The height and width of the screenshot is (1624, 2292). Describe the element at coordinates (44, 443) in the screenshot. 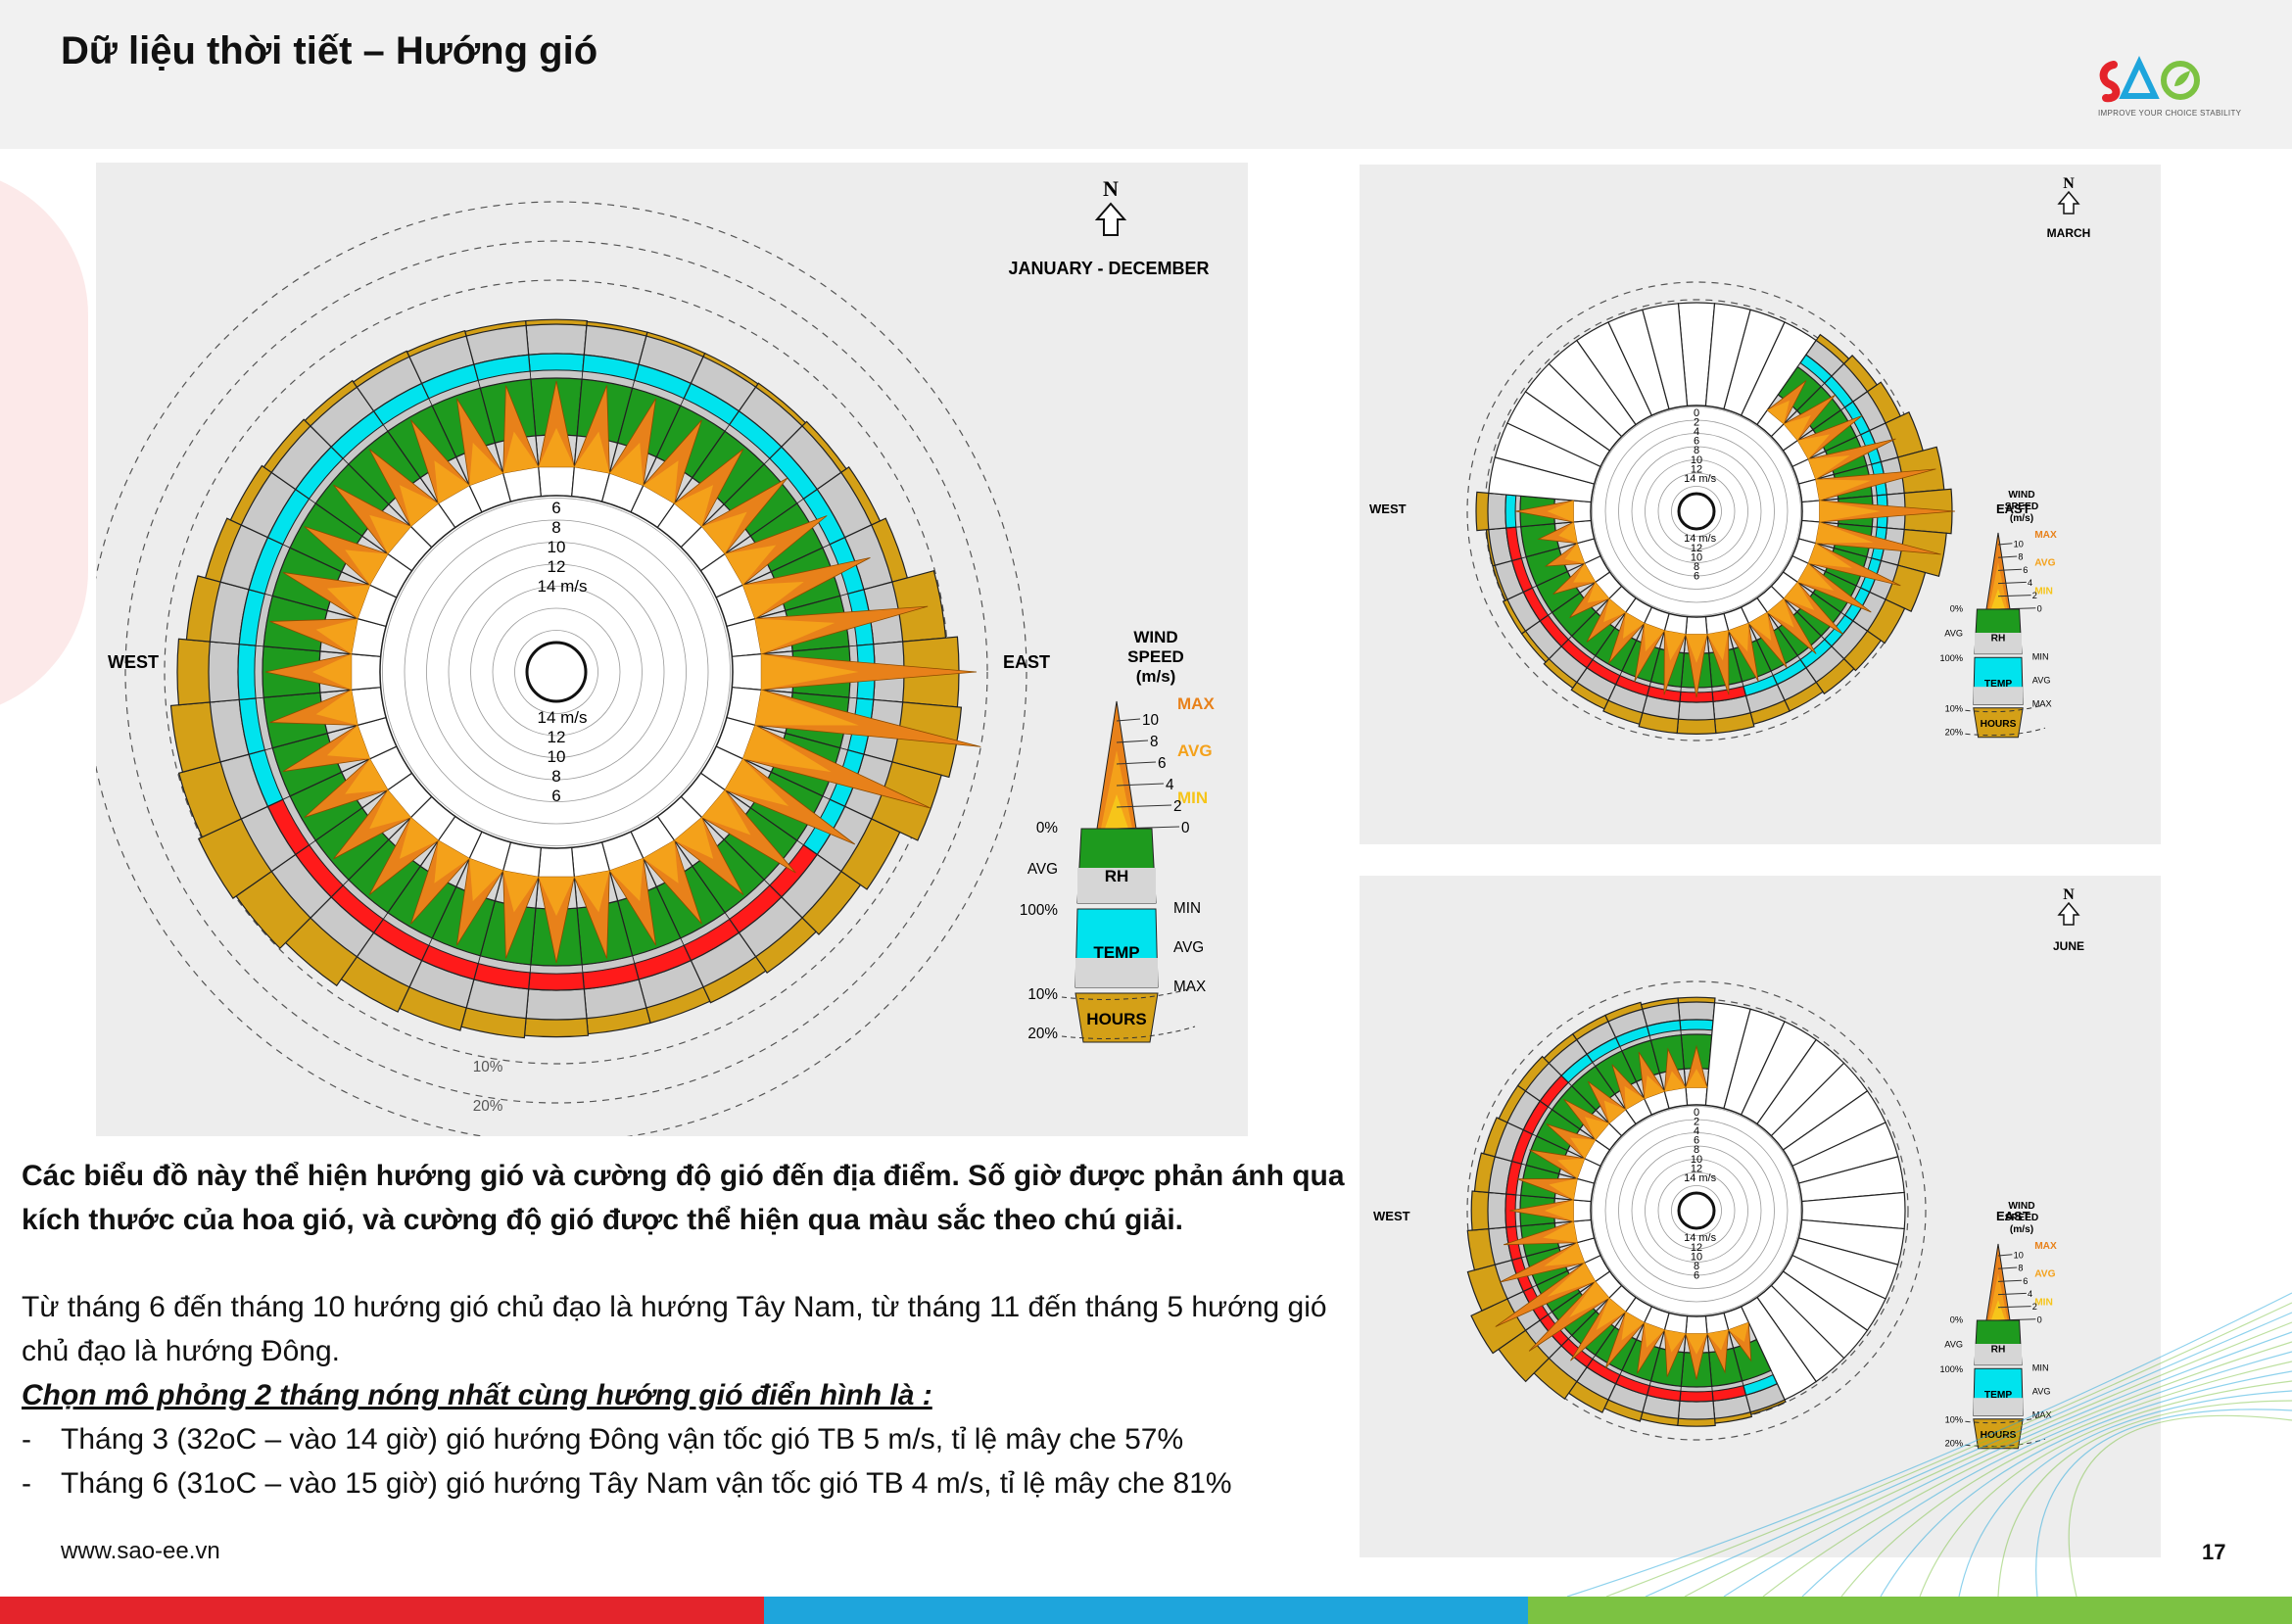

I see `decorative-shape` at that location.